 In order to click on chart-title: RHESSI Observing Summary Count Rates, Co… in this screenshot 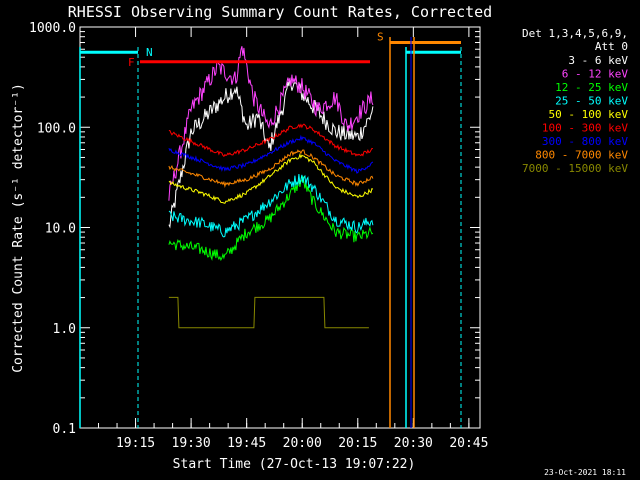, I will do `click(280, 12)`.